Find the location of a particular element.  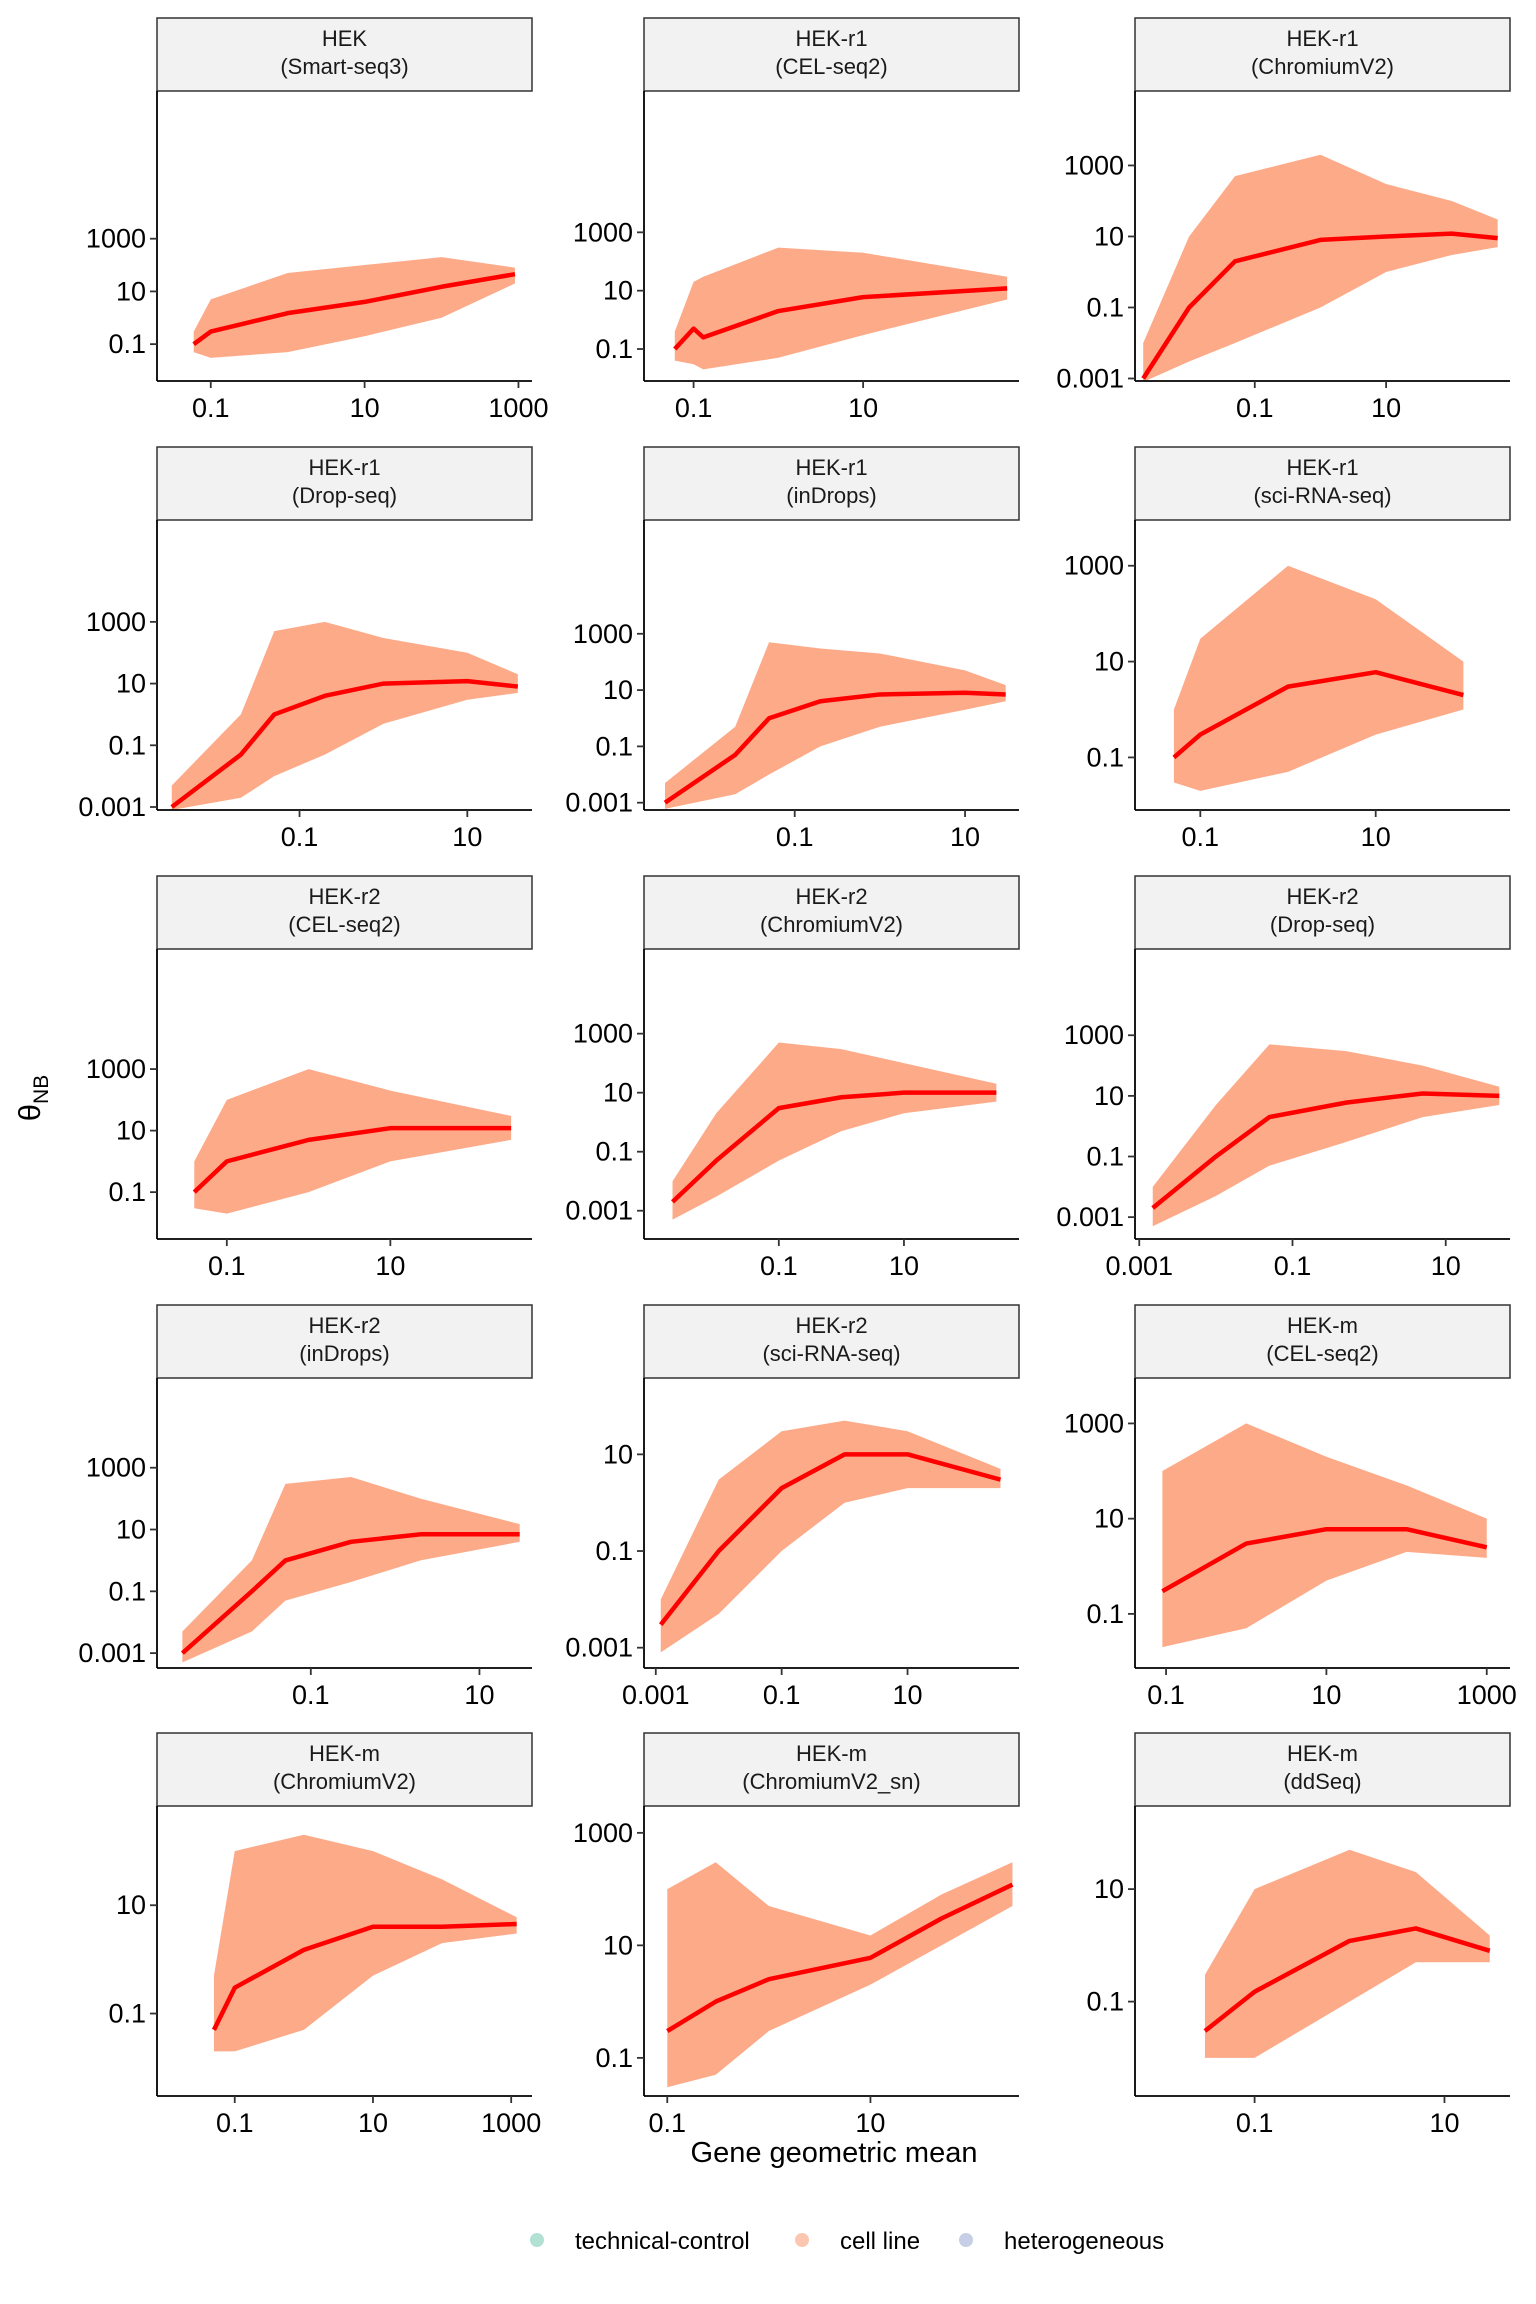

panel: HEK-r2 (Drop-seq) 0.001 0.1 10 0.001 0.1 10 1000 is located at coordinates (1283, 1078).